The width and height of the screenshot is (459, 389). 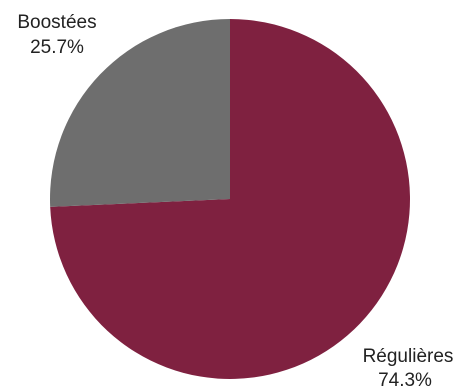 I want to click on slice-label-boostees: Boostées, so click(x=56, y=22).